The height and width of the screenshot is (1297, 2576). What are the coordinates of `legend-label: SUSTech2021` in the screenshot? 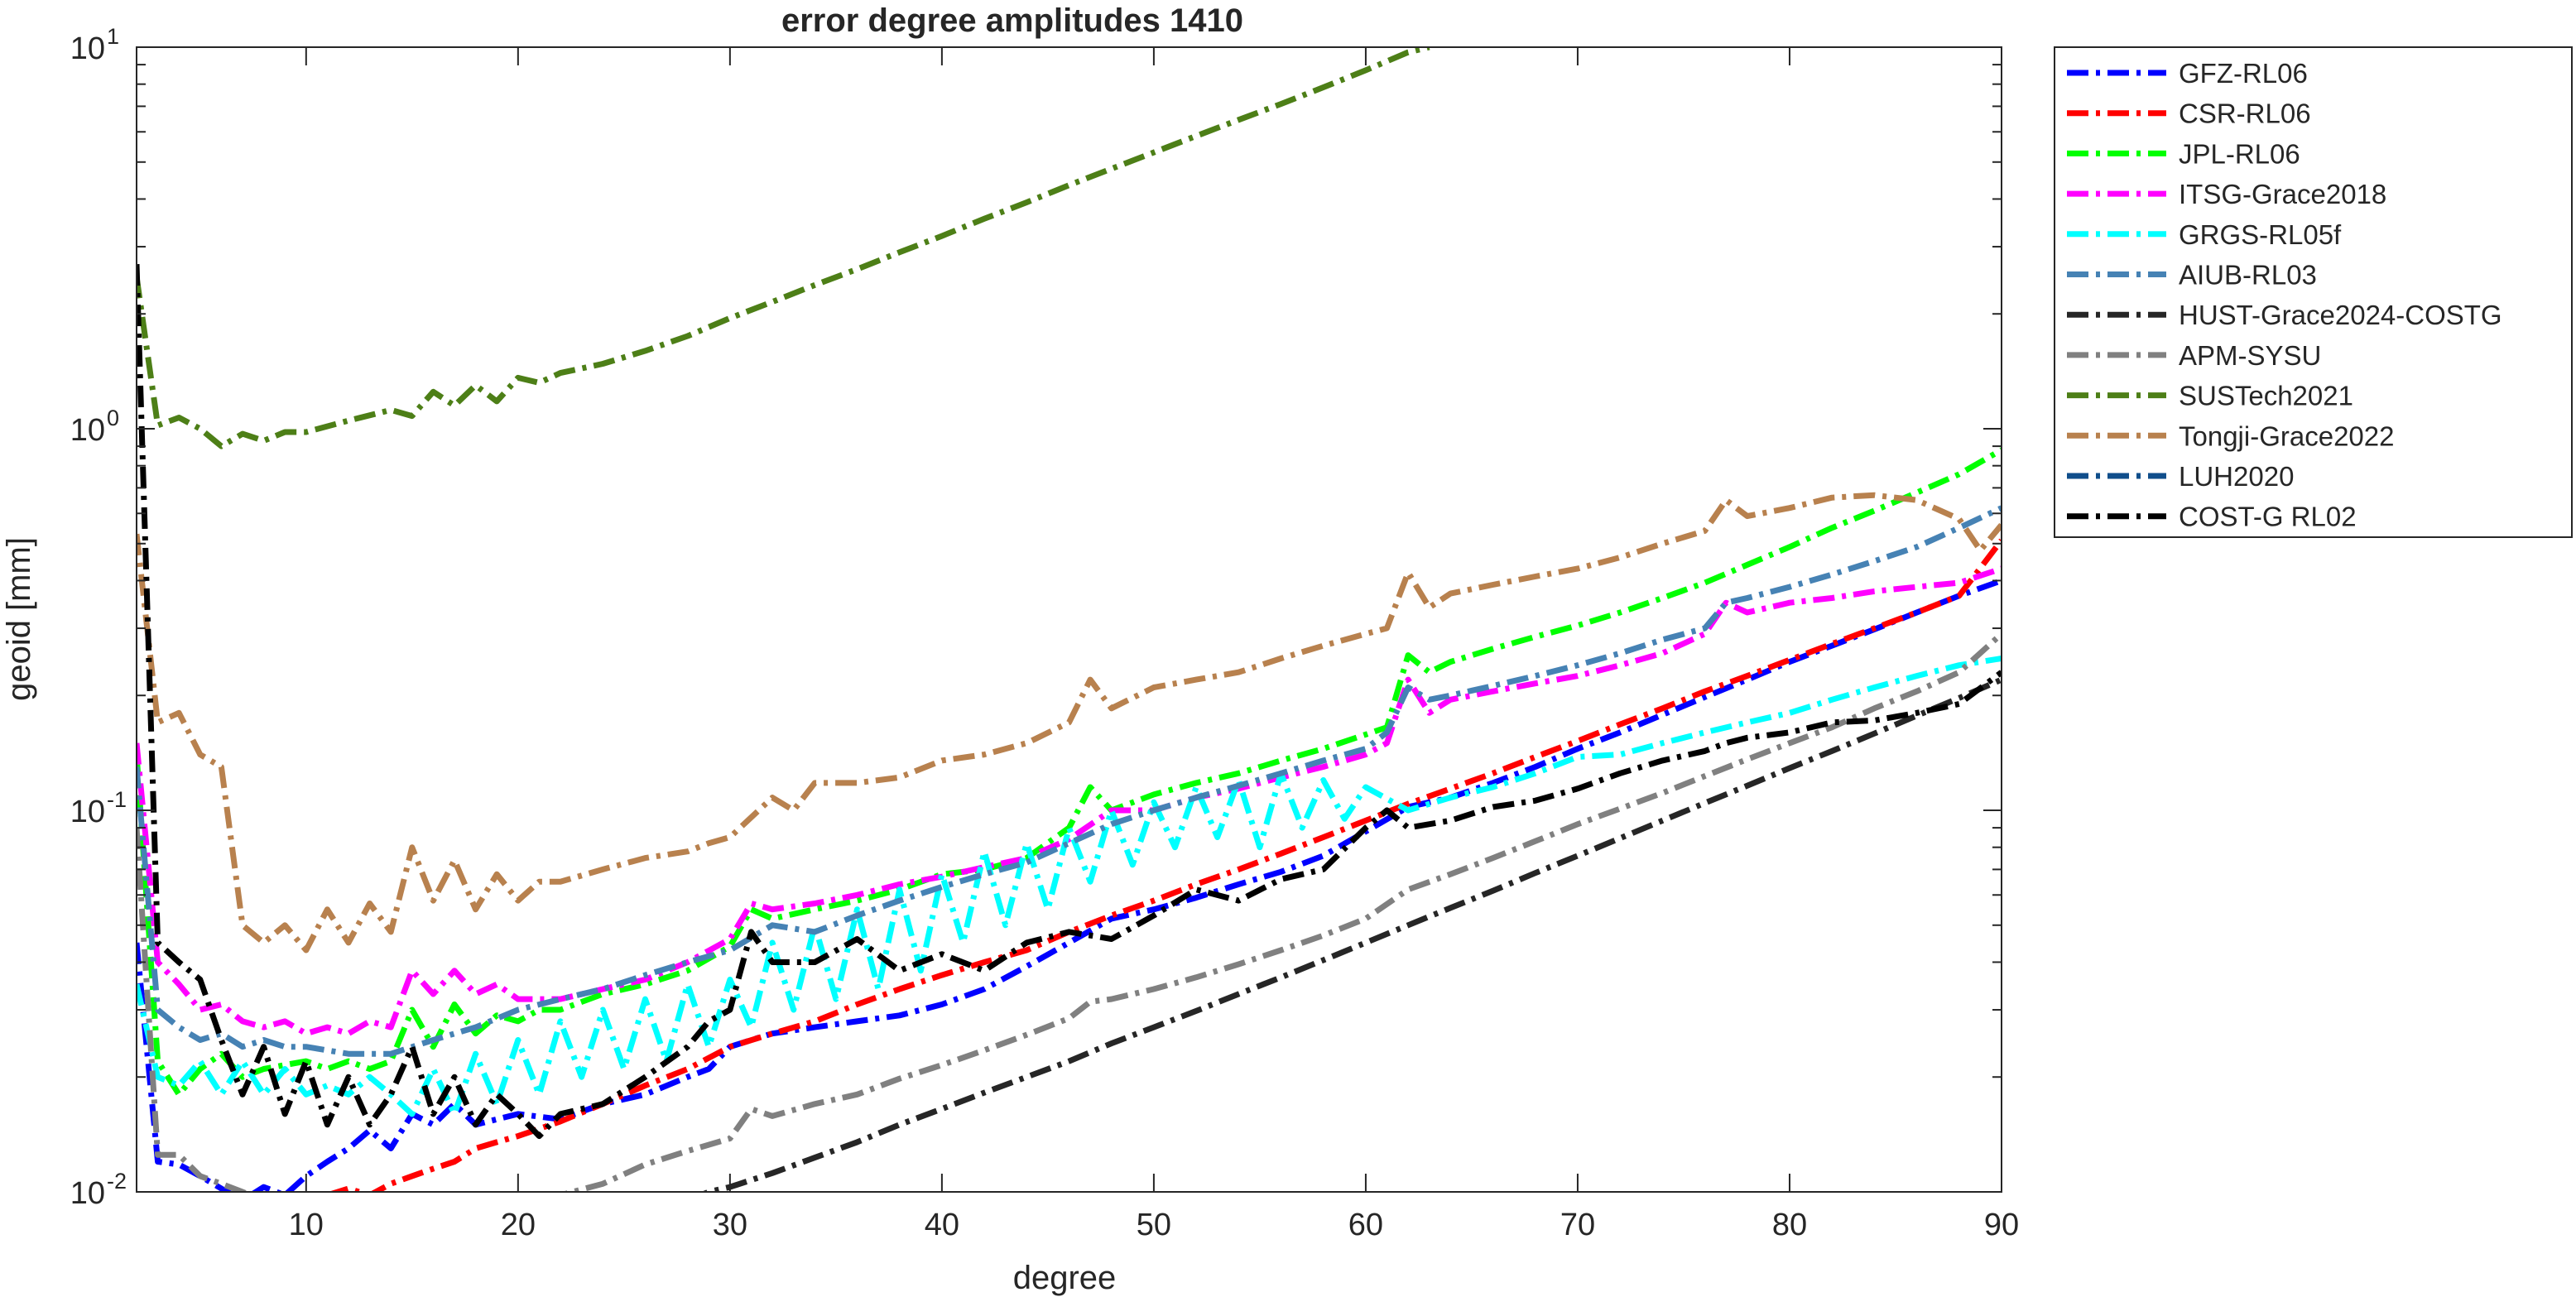 It's located at (2266, 396).